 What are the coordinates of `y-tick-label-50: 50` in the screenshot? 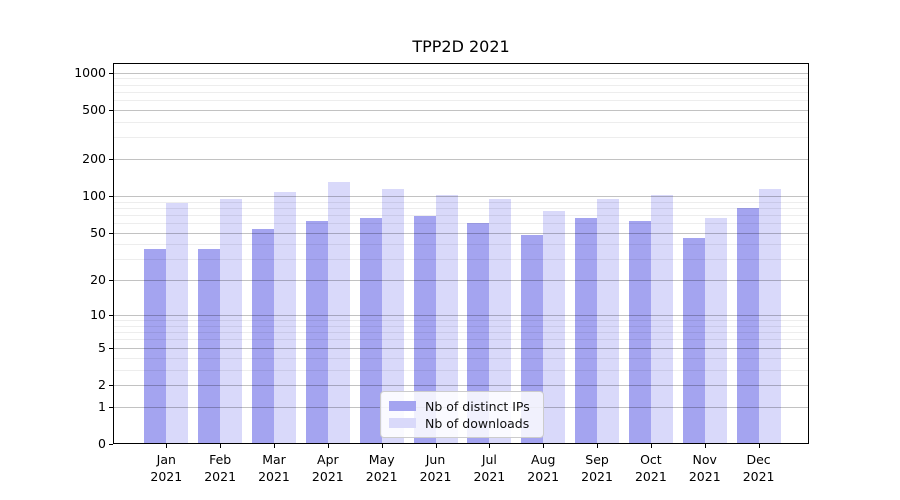 It's located at (98, 232).